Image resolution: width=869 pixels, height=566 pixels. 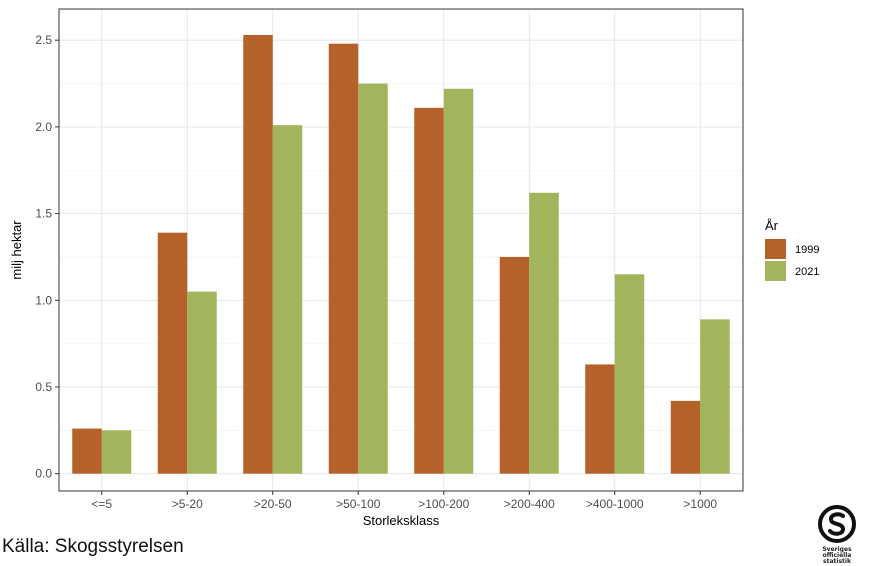 What do you see at coordinates (807, 250) in the screenshot?
I see `legend-label-1999: 1999` at bounding box center [807, 250].